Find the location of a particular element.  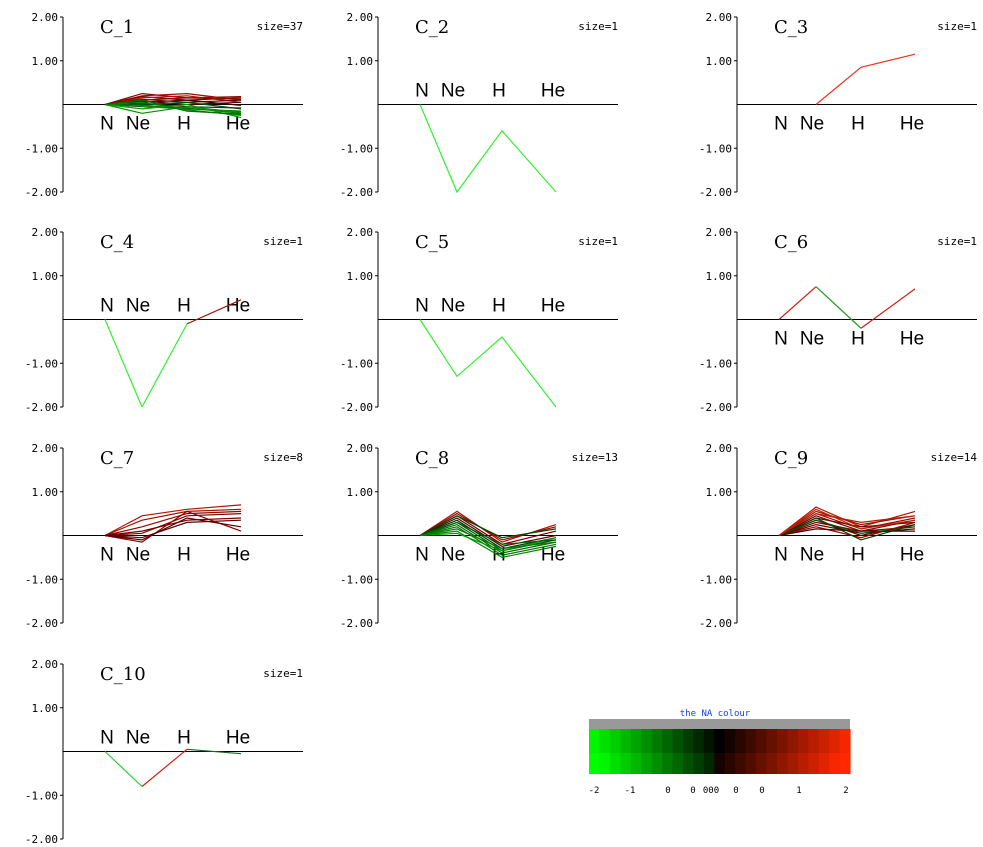

cluster-panel: 2.00 1.00 -1.00 -2.00 C_4 size=1 N Ne H He is located at coordinates (164, 320).